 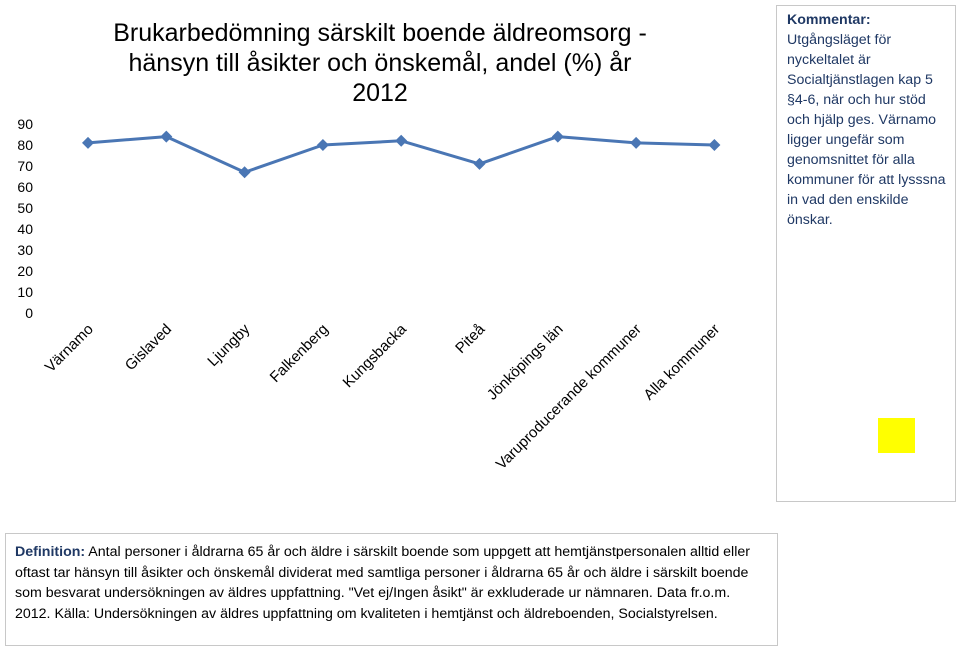 What do you see at coordinates (29, 313) in the screenshot?
I see `y-tick-label: 0` at bounding box center [29, 313].